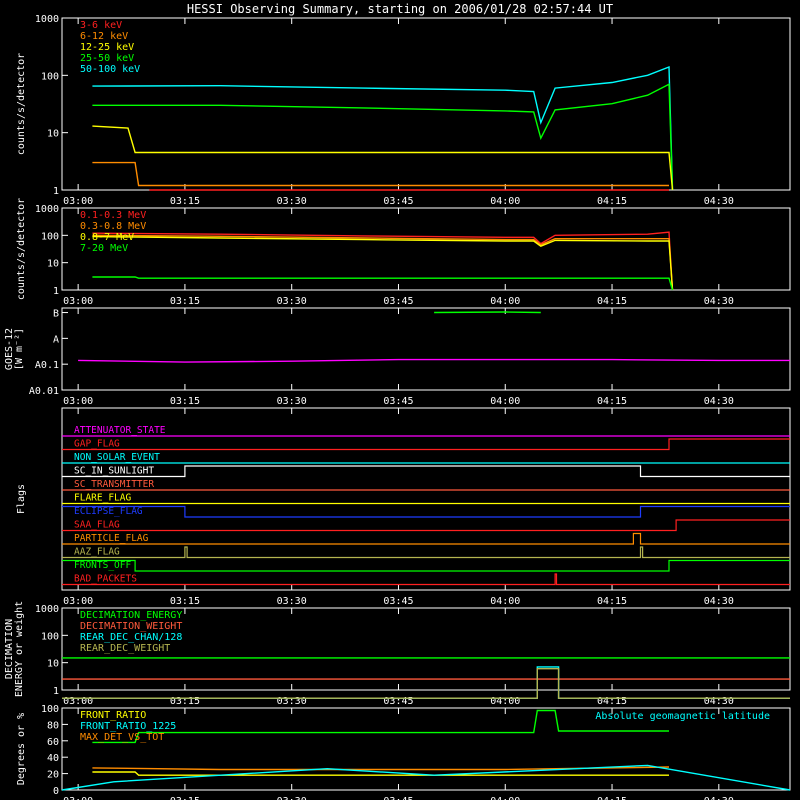 The image size is (800, 800). Describe the element at coordinates (56, 314) in the screenshot. I see `y-tick-label: B` at that location.